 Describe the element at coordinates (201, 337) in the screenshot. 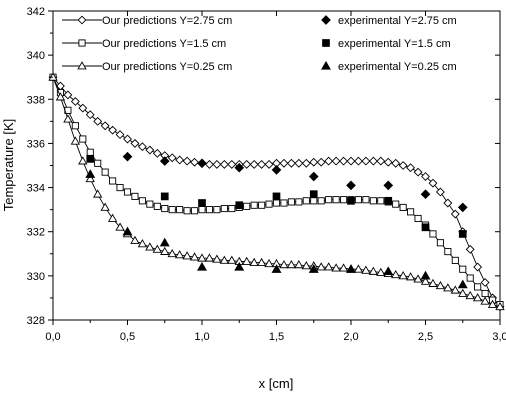

I see `x-tick-label: 1,0` at that location.